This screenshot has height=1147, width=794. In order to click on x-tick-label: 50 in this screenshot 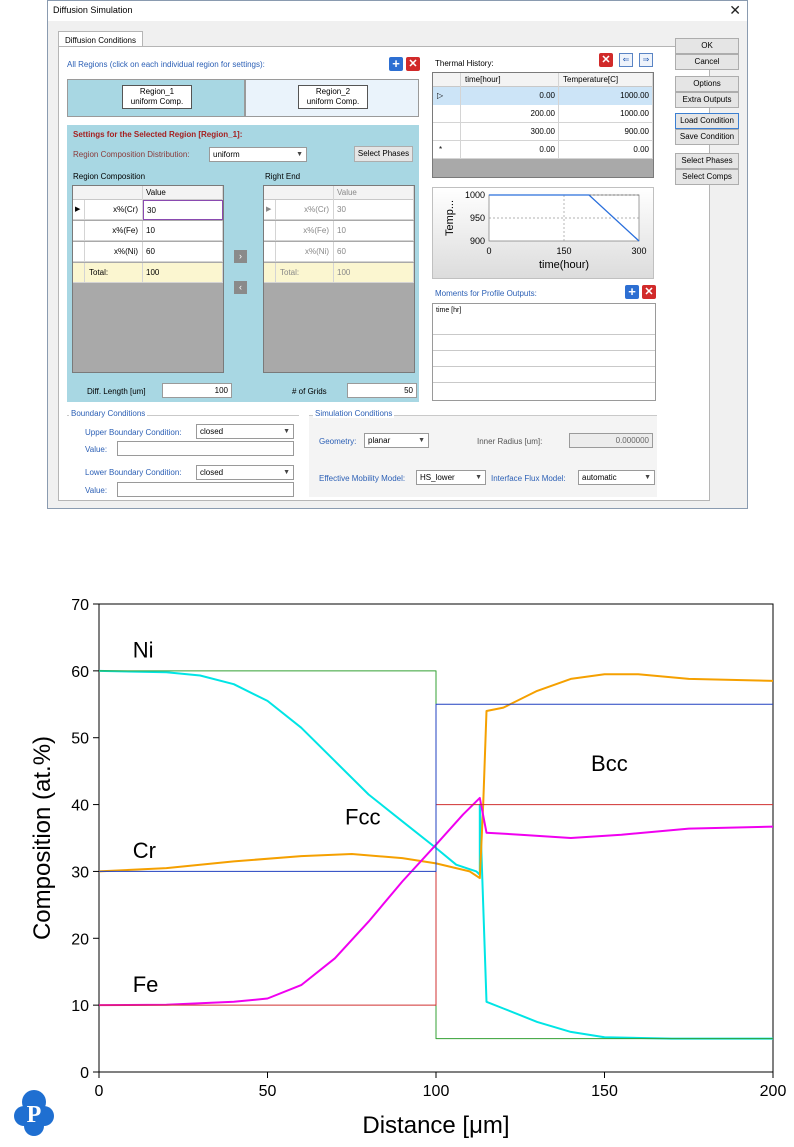, I will do `click(268, 1091)`.